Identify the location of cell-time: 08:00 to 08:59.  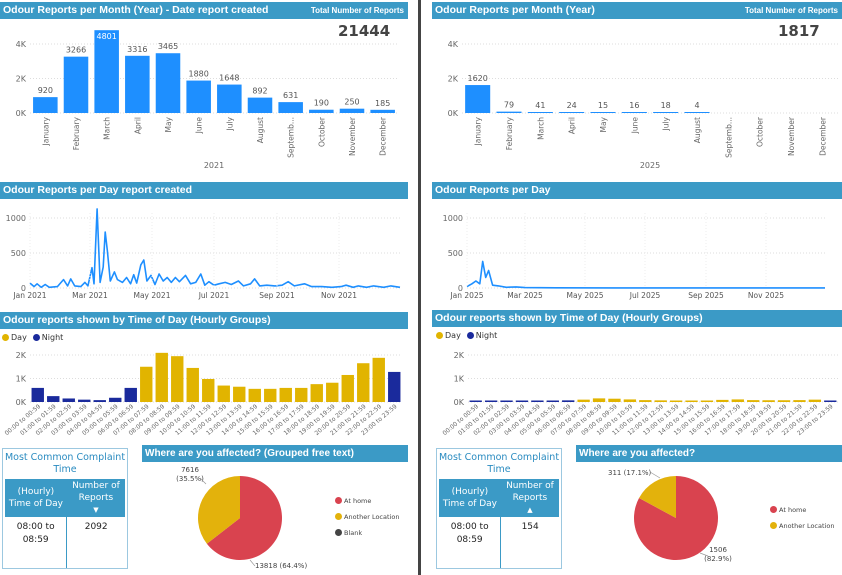
(470, 542).